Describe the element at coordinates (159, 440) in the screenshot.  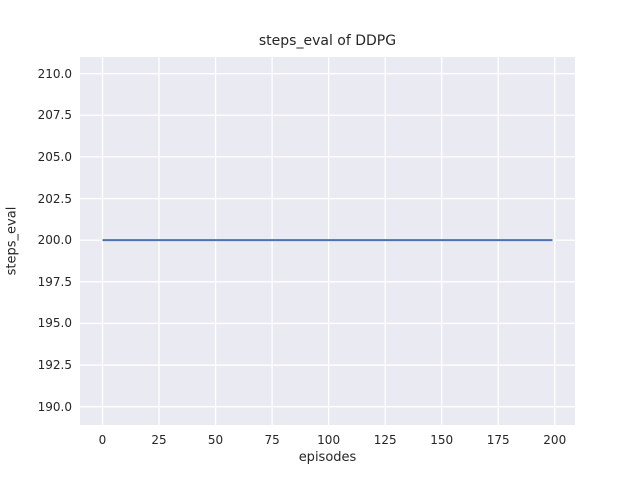
I see `x-tick-label: 25` at that location.